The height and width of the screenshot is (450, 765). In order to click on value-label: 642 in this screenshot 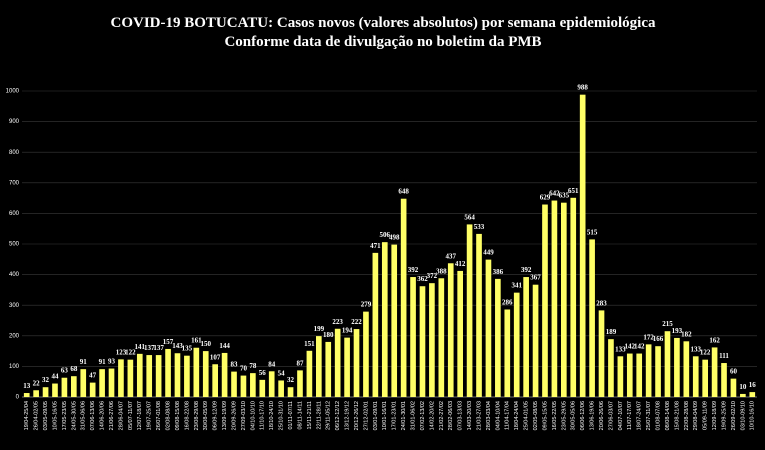, I will do `click(554, 194)`.